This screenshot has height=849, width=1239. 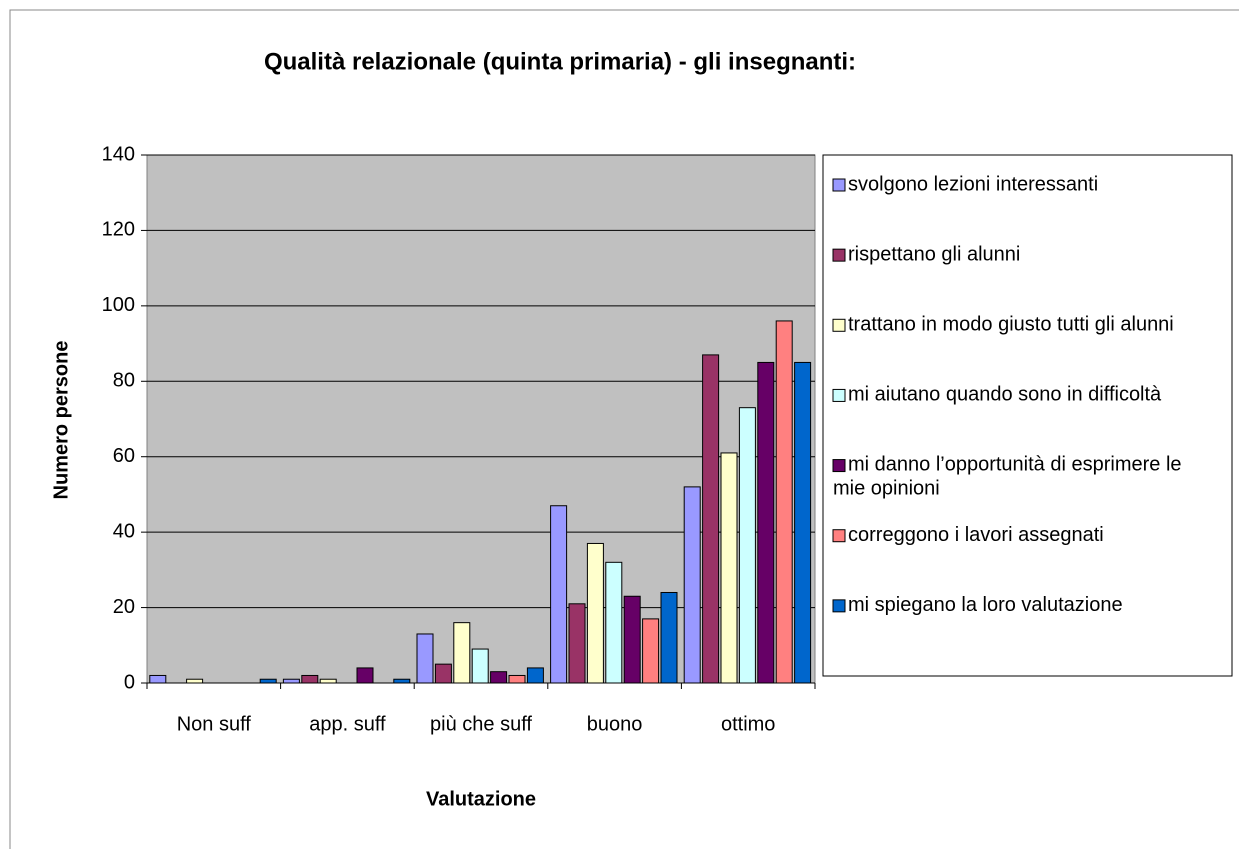 What do you see at coordinates (118, 230) in the screenshot?
I see `y-tick-label: 120` at bounding box center [118, 230].